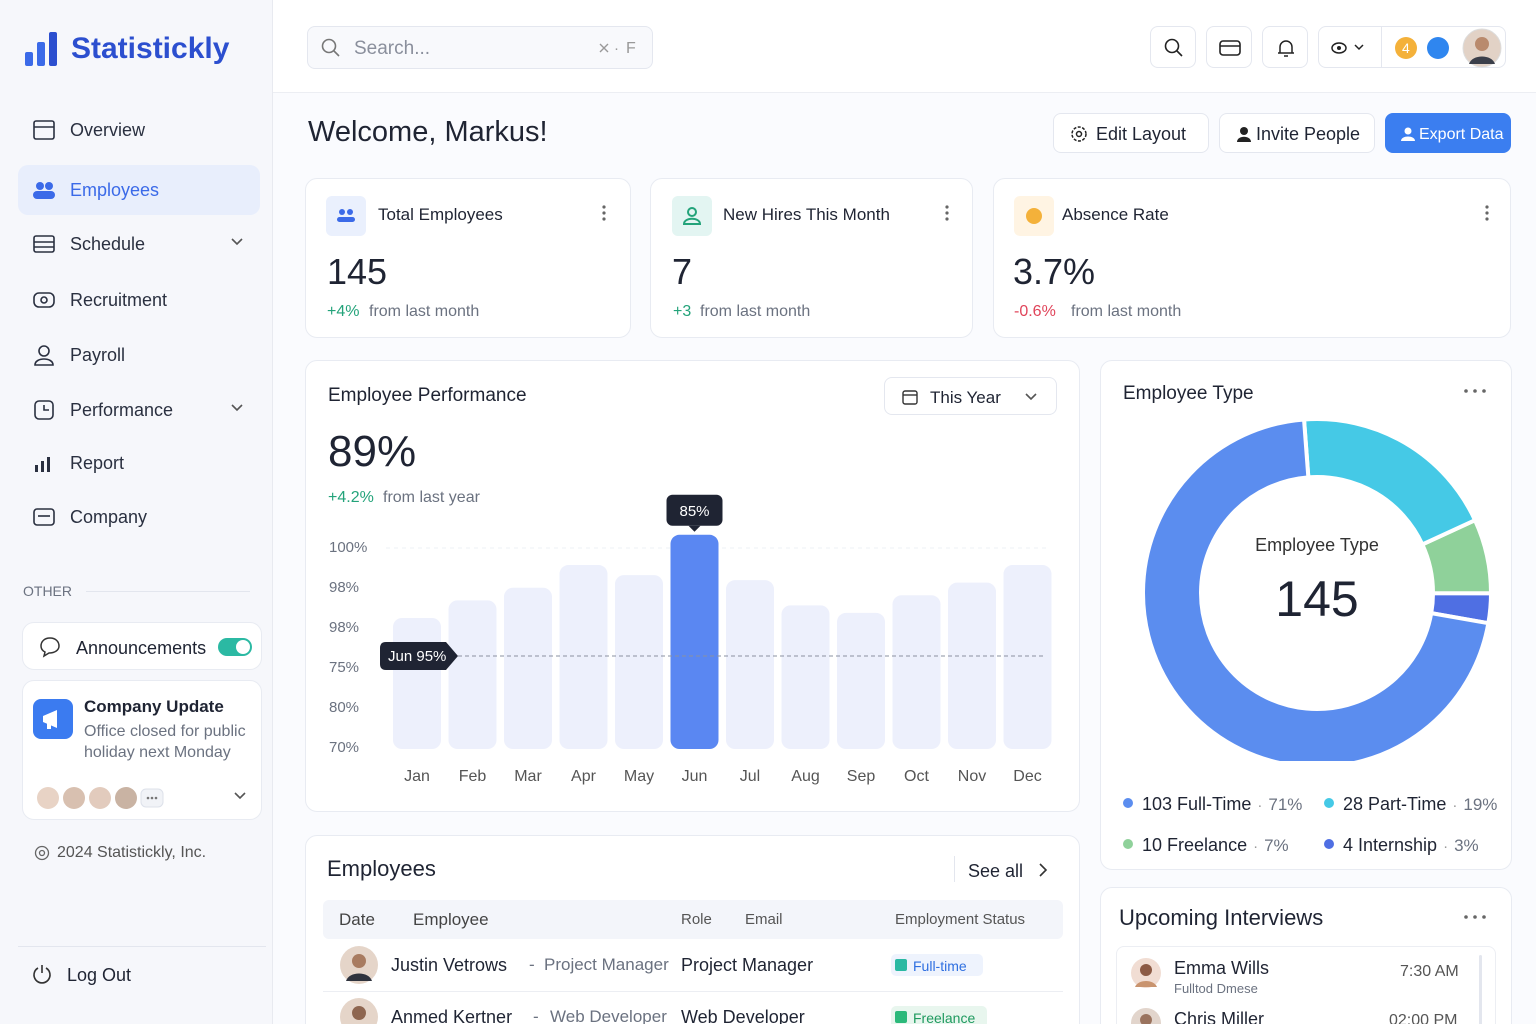  What do you see at coordinates (115, 190) in the screenshot?
I see `nav-label: Employees` at bounding box center [115, 190].